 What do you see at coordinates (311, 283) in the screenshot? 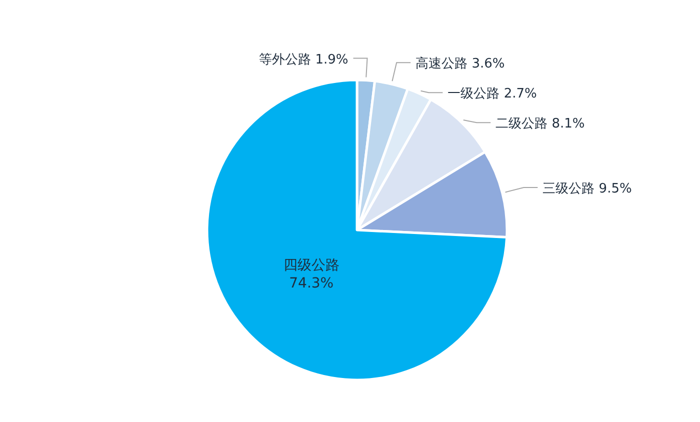
I see `data-label: 74.3%` at bounding box center [311, 283].